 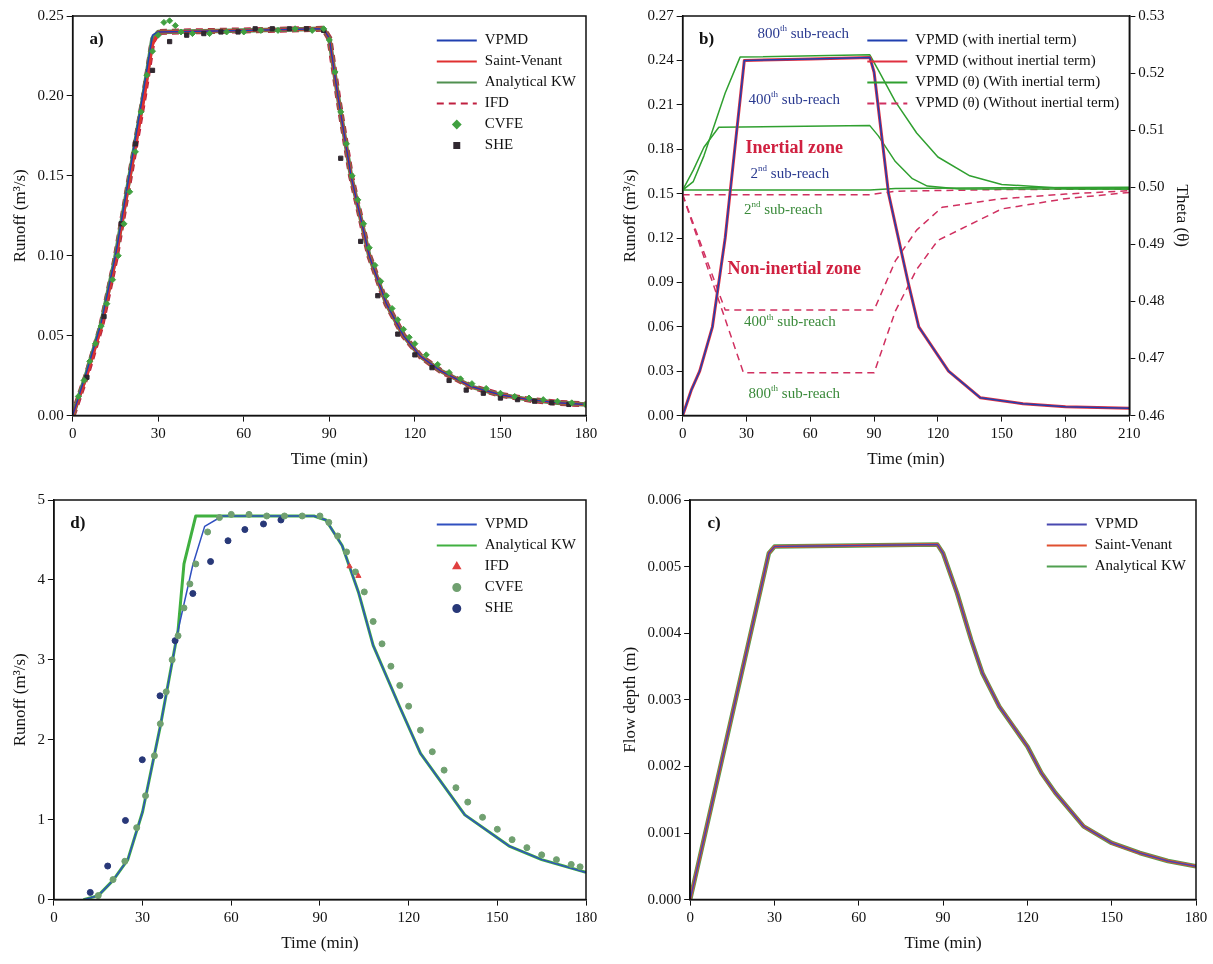 I want to click on y-tick-label: 0.10, so click(x=50, y=254).